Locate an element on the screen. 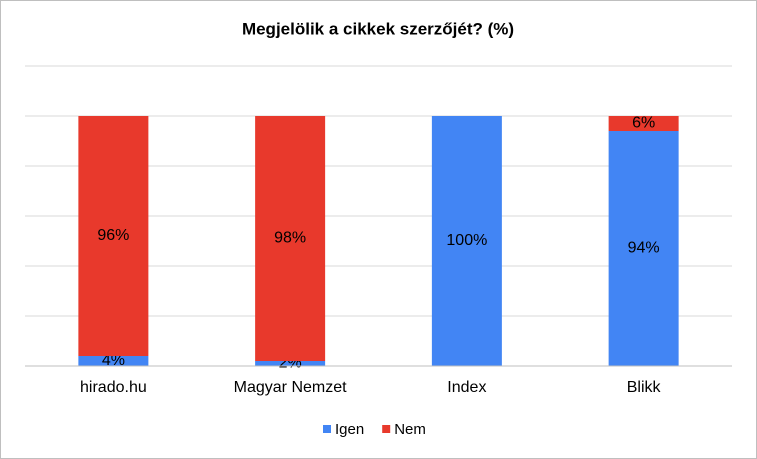 Image resolution: width=757 pixels, height=459 pixels. x-tick-label: Magyar Nemzet is located at coordinates (290, 387).